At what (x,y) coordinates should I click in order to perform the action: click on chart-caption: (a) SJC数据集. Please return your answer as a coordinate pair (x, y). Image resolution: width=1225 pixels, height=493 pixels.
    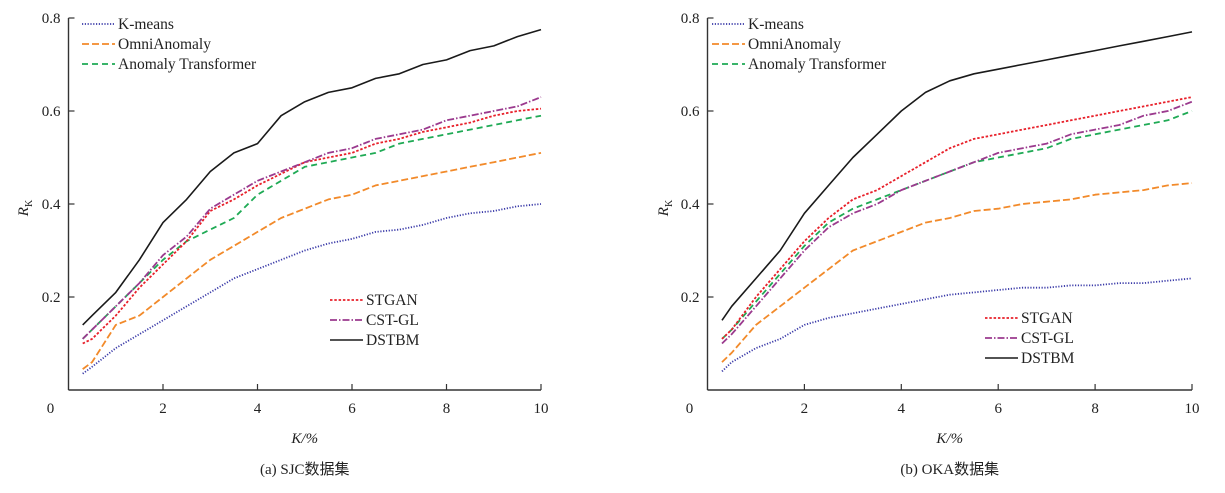
    Looking at the image, I should click on (305, 469).